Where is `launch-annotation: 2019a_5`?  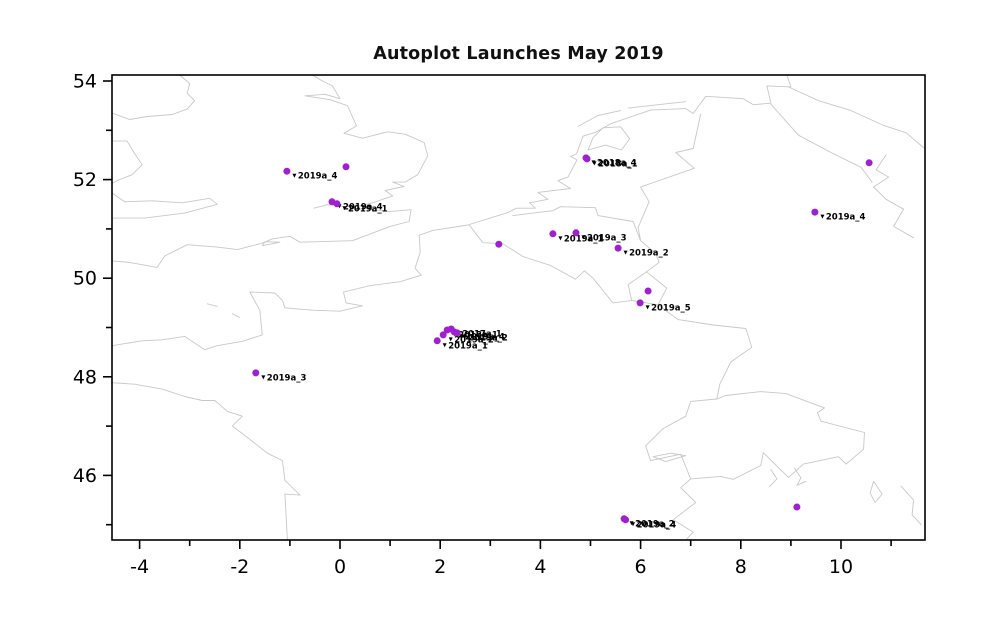 launch-annotation: 2019a_5 is located at coordinates (668, 308).